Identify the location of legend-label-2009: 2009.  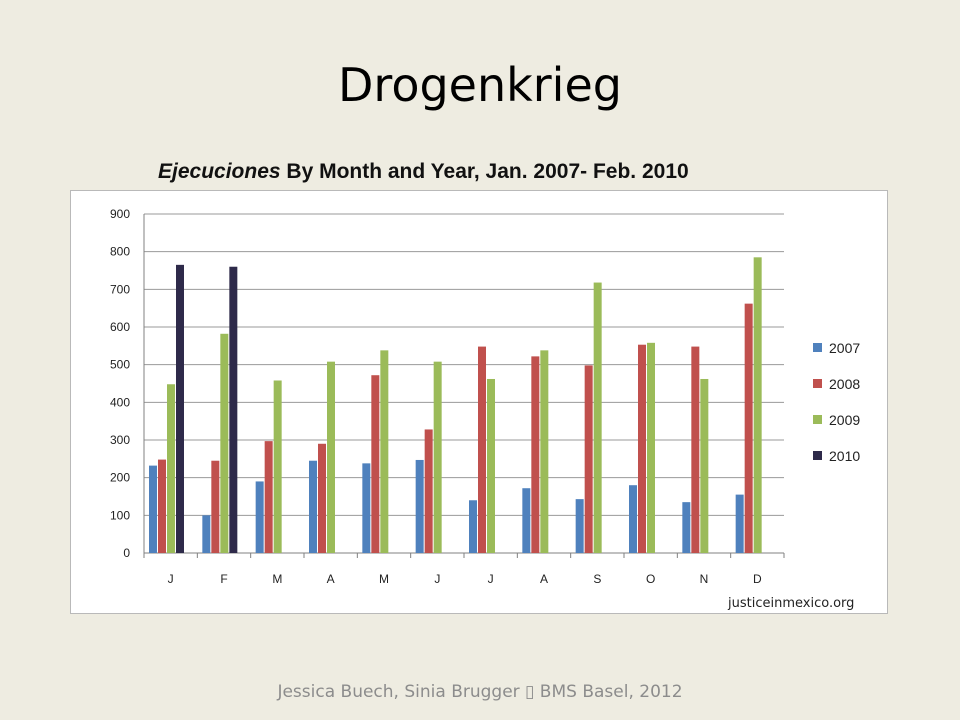
(844, 420).